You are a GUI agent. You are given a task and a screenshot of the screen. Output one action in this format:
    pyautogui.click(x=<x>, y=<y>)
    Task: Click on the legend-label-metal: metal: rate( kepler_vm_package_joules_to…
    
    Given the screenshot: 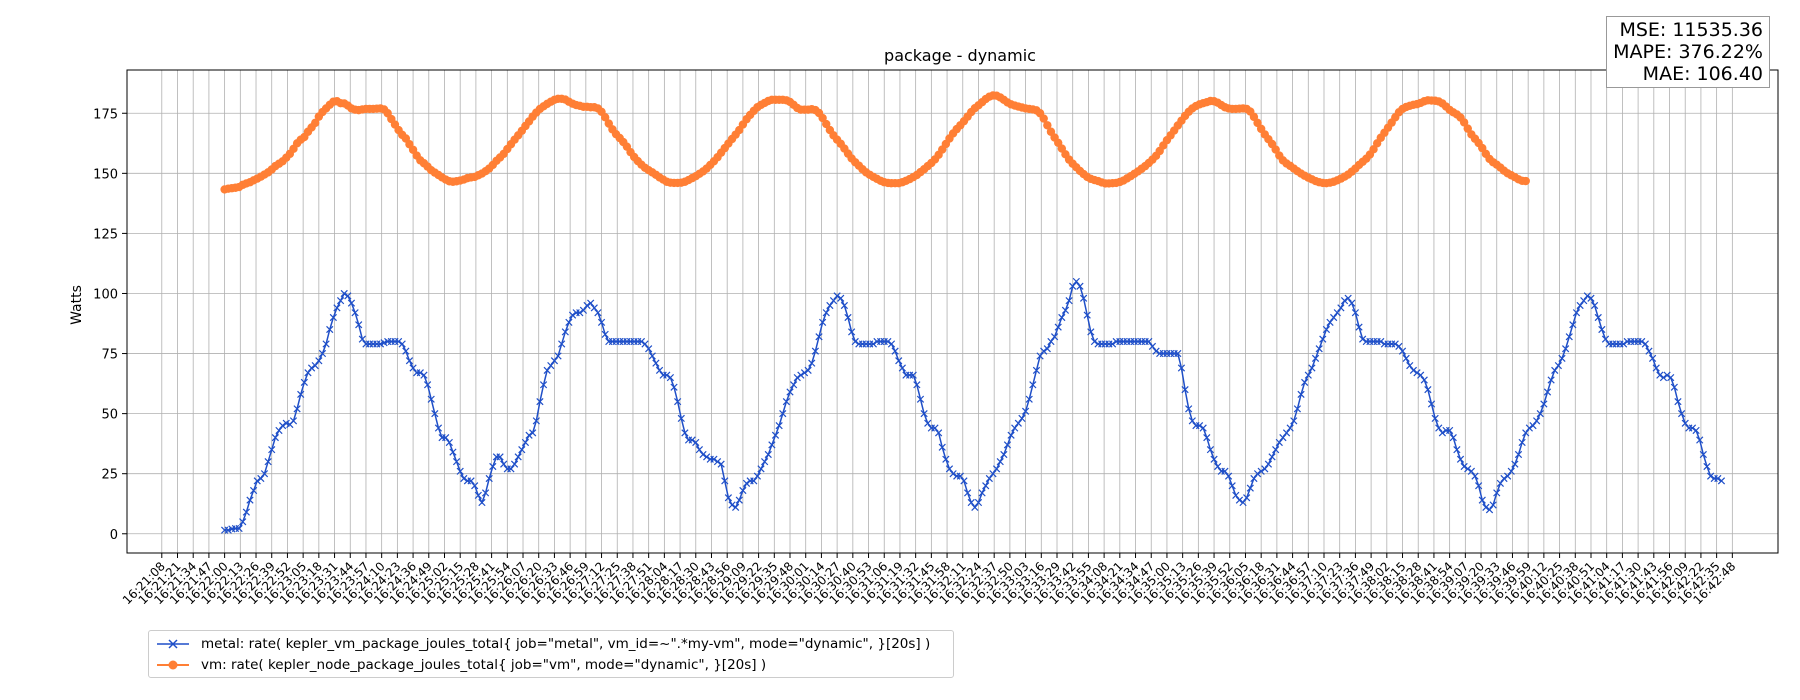 What is the action you would take?
    pyautogui.click(x=566, y=644)
    